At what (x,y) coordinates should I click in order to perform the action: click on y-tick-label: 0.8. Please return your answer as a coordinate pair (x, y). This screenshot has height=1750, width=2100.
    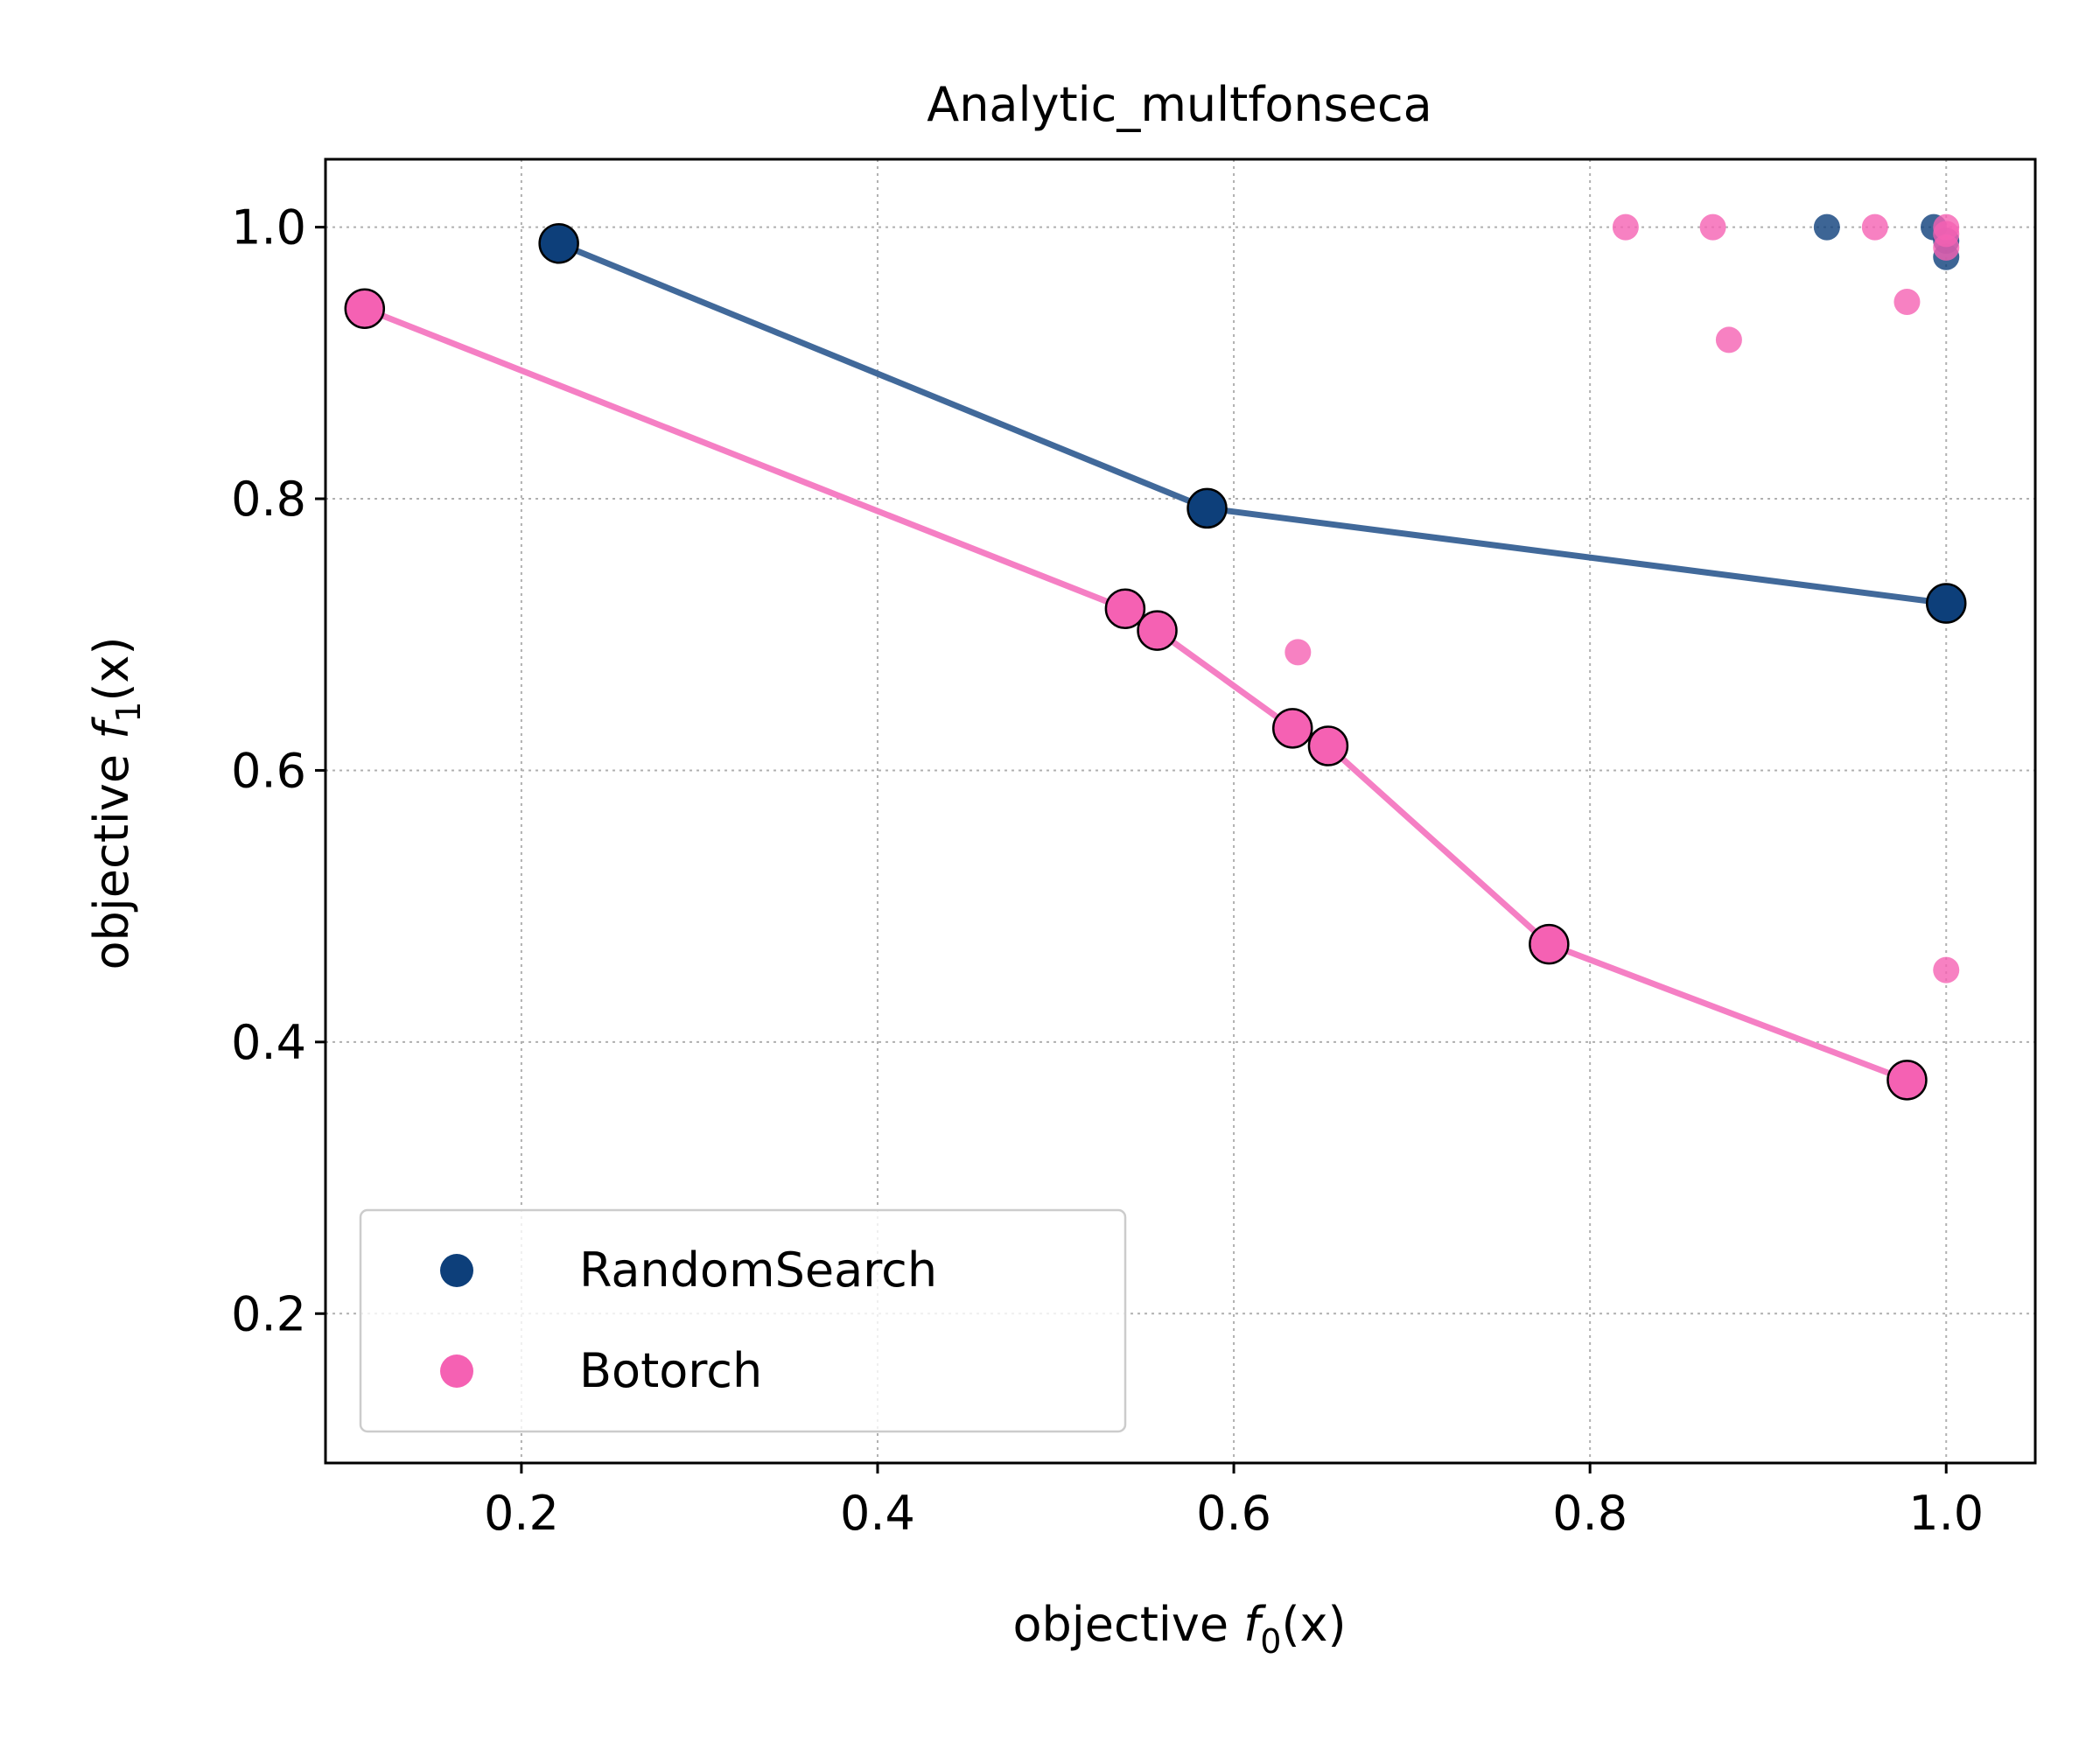
    Looking at the image, I should click on (268, 499).